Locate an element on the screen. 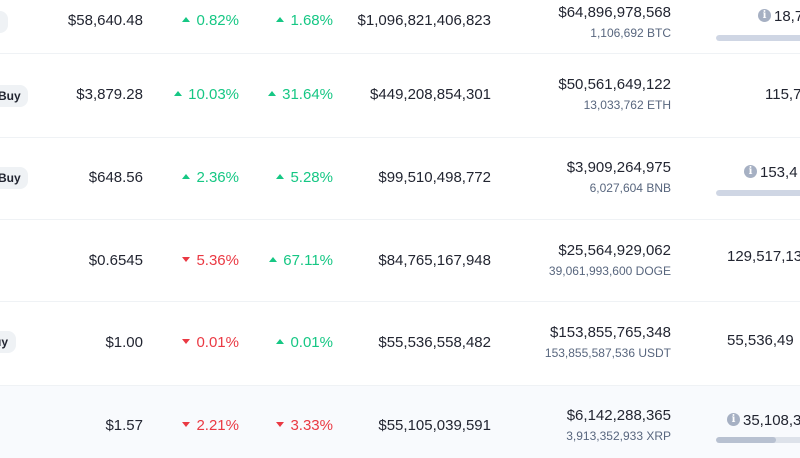 This screenshot has height=458, width=800. change-7d: 1.68% is located at coordinates (304, 20).